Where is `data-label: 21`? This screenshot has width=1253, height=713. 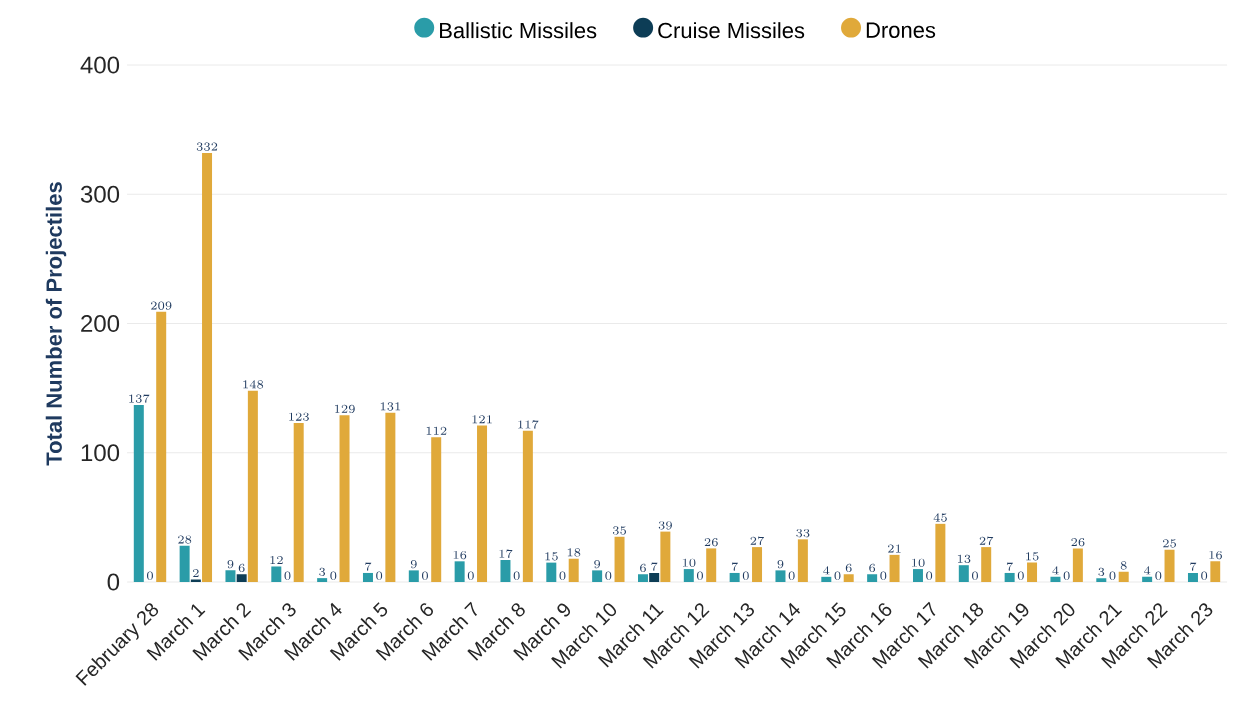 data-label: 21 is located at coordinates (894, 548).